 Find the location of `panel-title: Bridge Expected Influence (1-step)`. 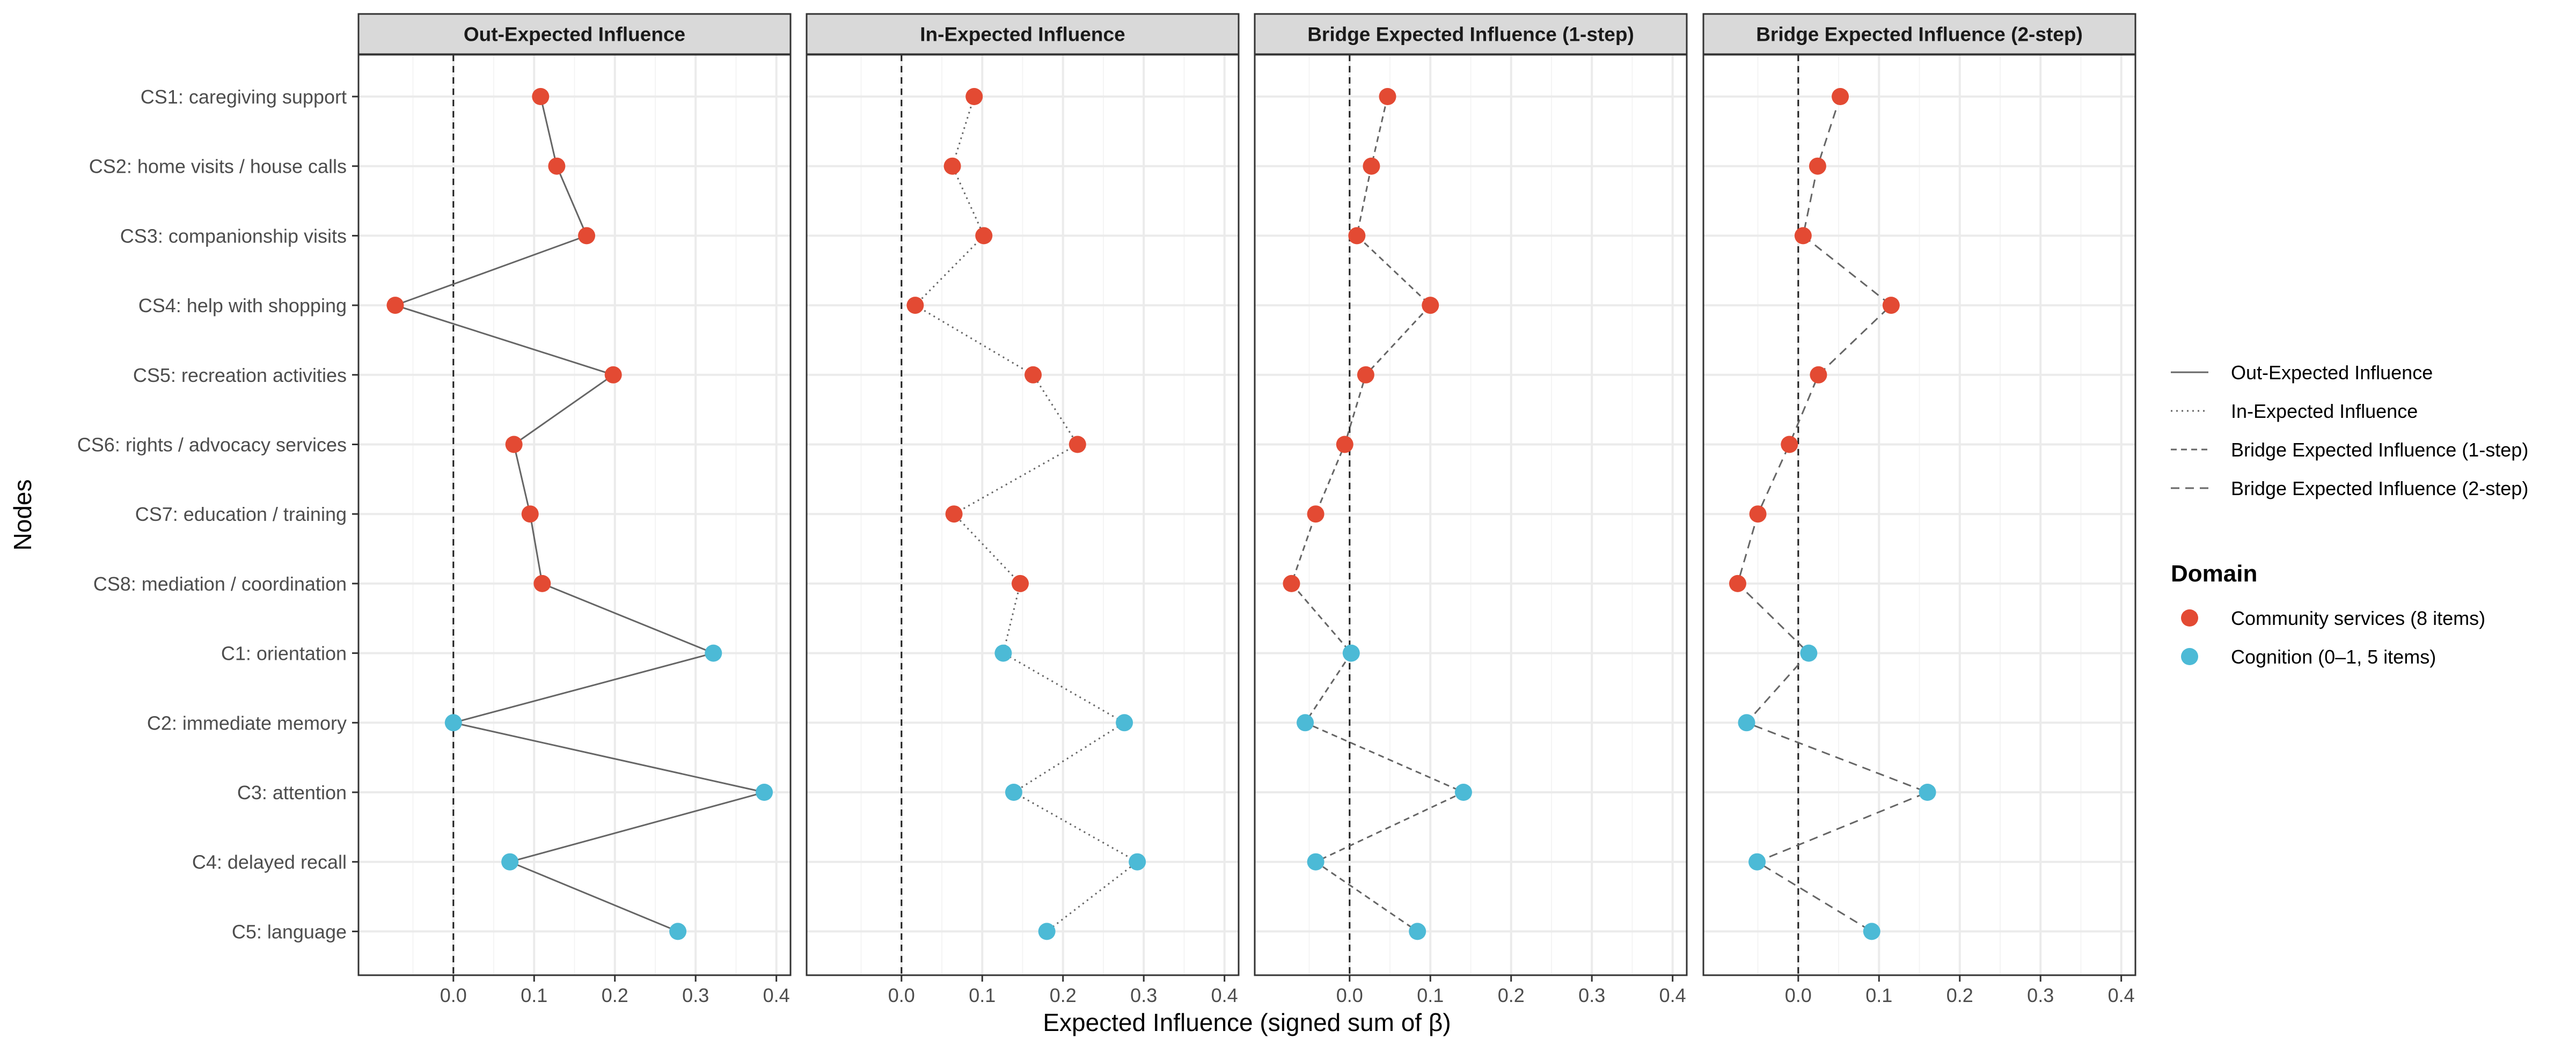

panel-title: Bridge Expected Influence (1-step) is located at coordinates (1470, 35).